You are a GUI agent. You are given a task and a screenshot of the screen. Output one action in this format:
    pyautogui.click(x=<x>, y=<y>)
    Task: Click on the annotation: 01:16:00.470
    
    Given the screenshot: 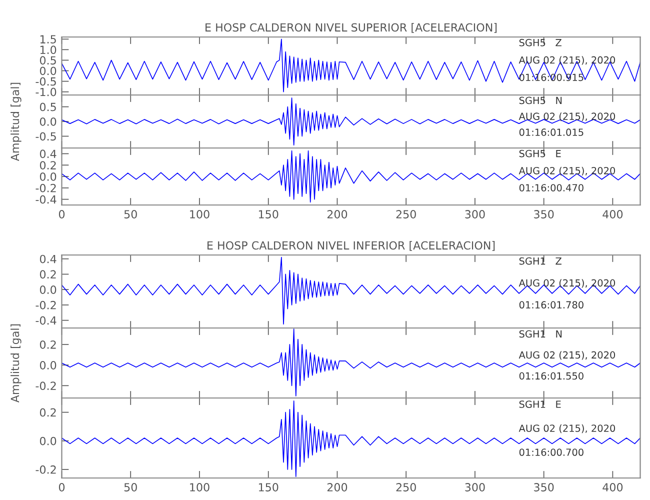 What is the action you would take?
    pyautogui.click(x=551, y=188)
    